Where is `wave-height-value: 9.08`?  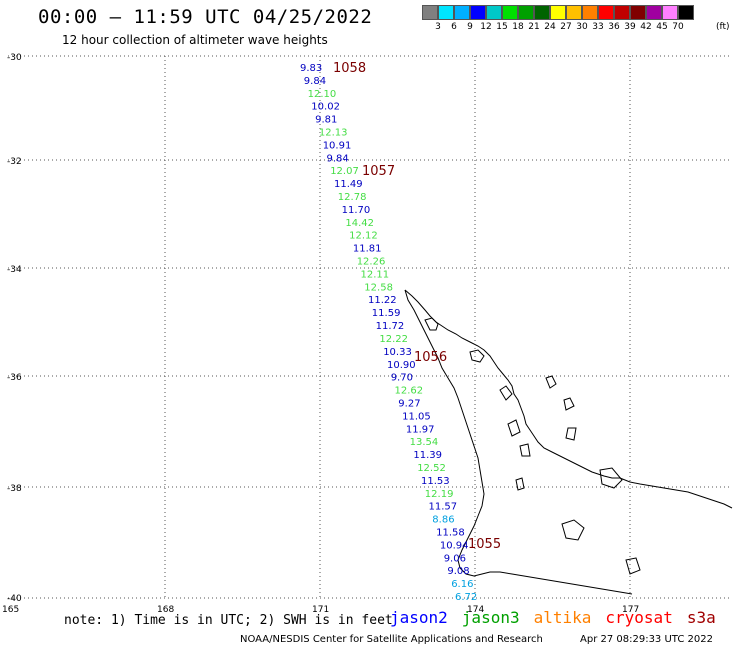
wave-height-value: 9.08 is located at coordinates (458, 571).